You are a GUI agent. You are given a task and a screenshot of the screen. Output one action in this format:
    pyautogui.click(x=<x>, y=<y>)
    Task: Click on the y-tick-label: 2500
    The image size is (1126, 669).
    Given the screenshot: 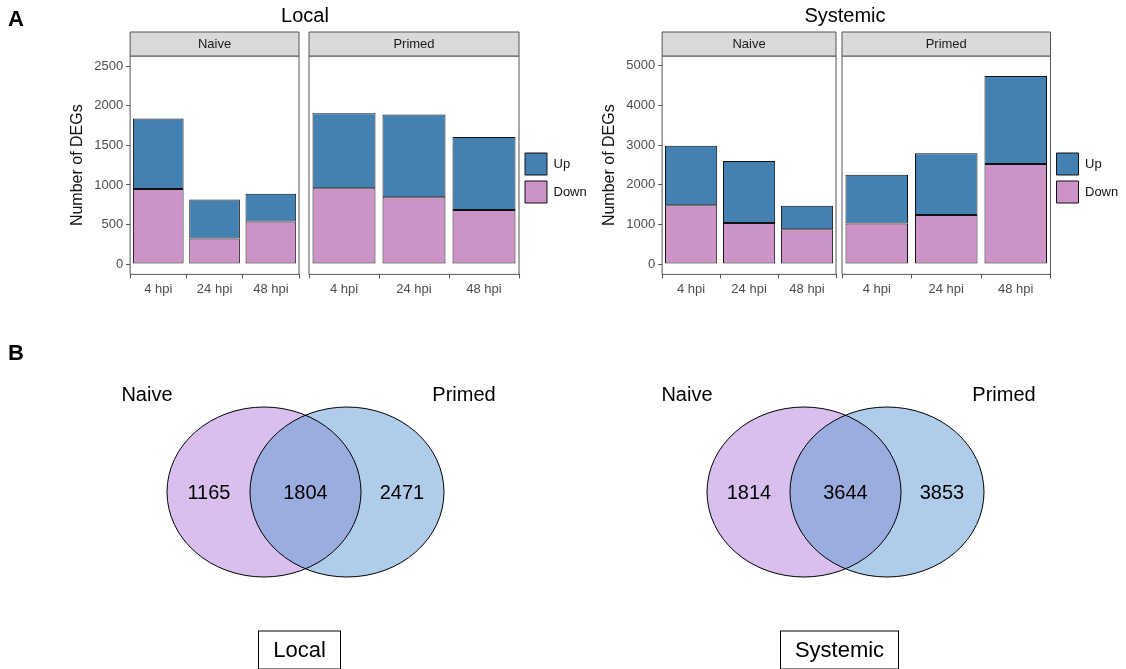 What is the action you would take?
    pyautogui.click(x=109, y=65)
    